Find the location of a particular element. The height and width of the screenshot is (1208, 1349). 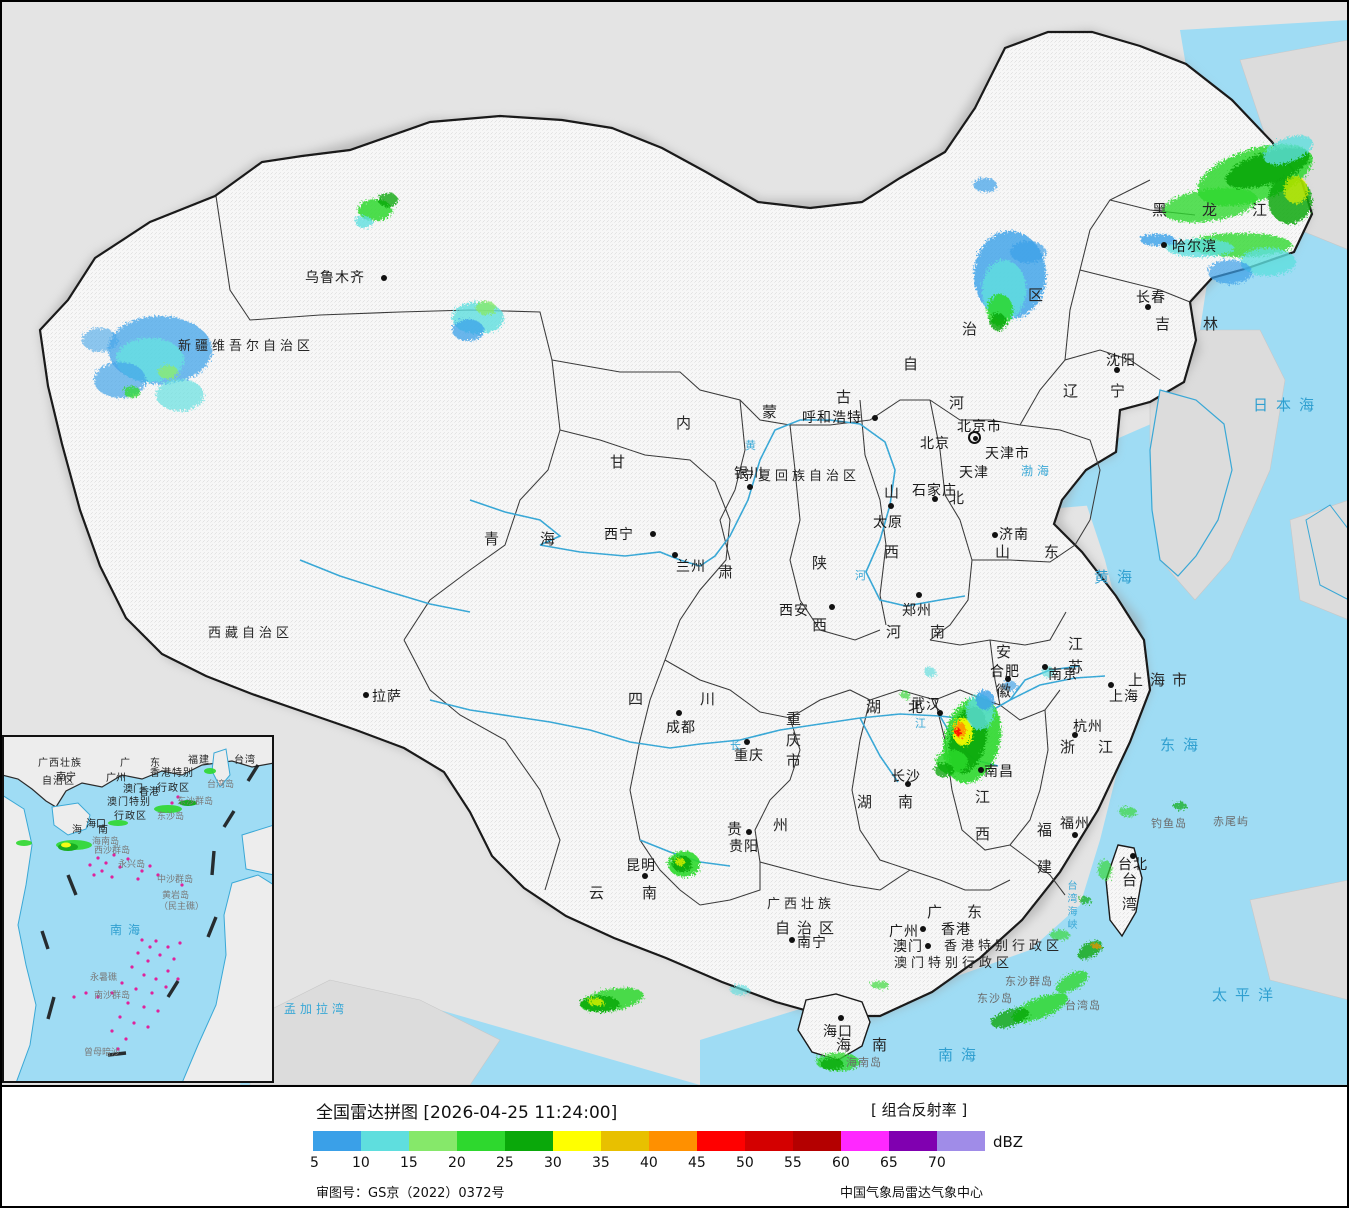

province-label: 湾 is located at coordinates (1133, 904).